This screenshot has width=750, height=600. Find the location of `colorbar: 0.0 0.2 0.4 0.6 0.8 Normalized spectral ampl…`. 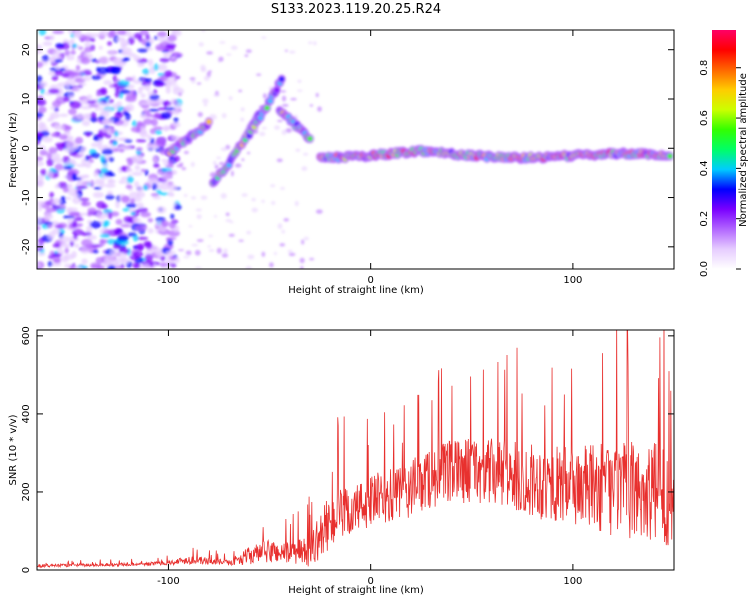

colorbar: 0.0 0.2 0.4 0.6 0.8 Normalized spectral ampl… is located at coordinates (724, 153).